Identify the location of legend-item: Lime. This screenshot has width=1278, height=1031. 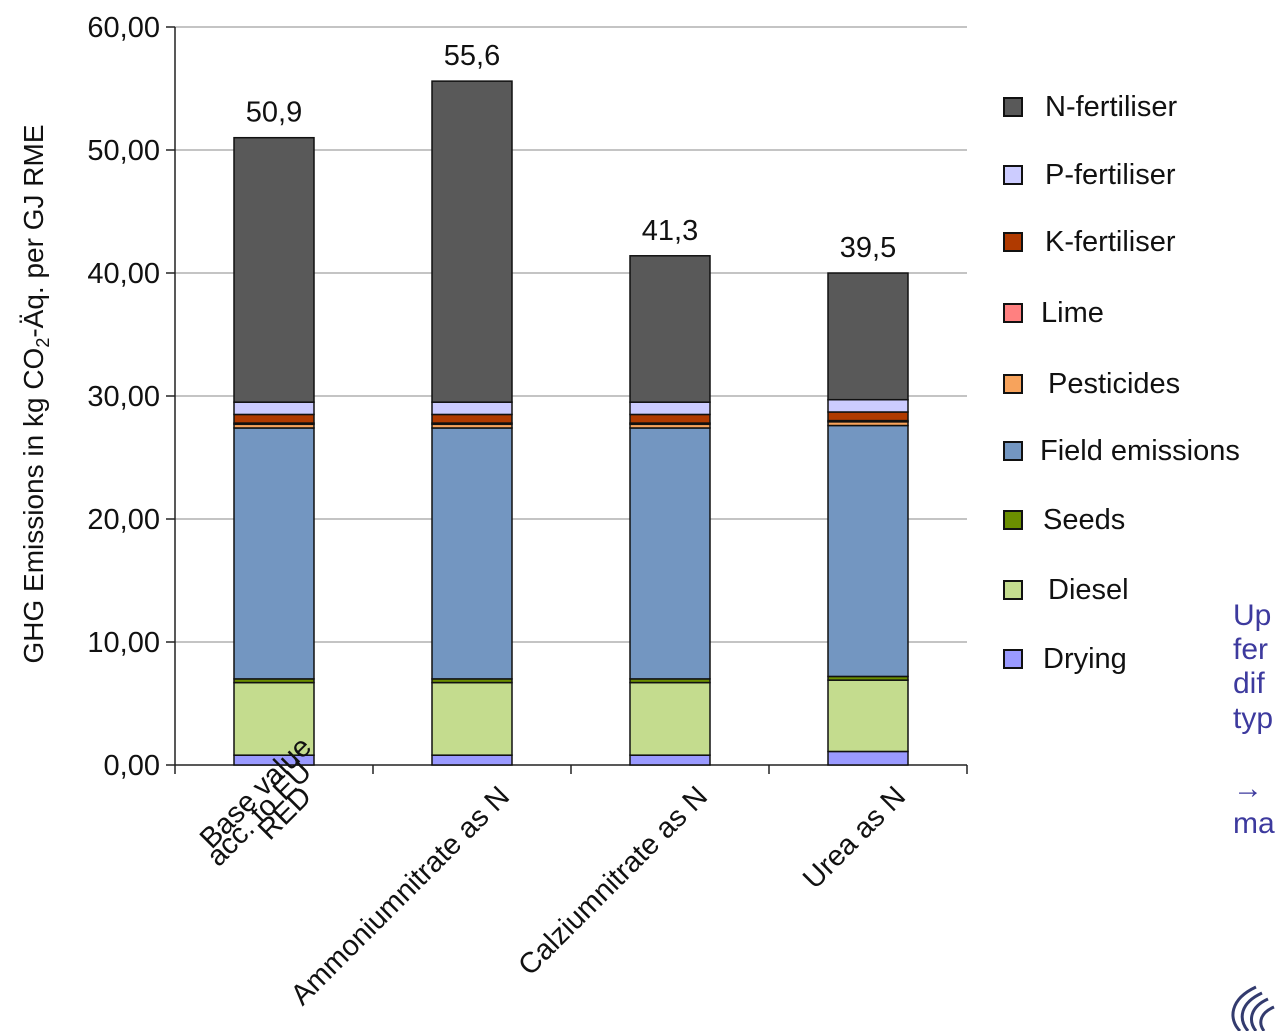
(1053, 313).